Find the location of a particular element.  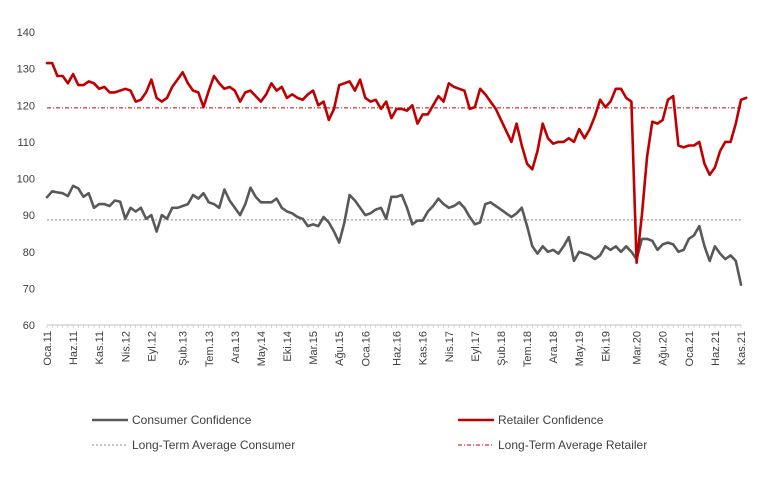

y-tick-label: 120 is located at coordinates (26, 106).